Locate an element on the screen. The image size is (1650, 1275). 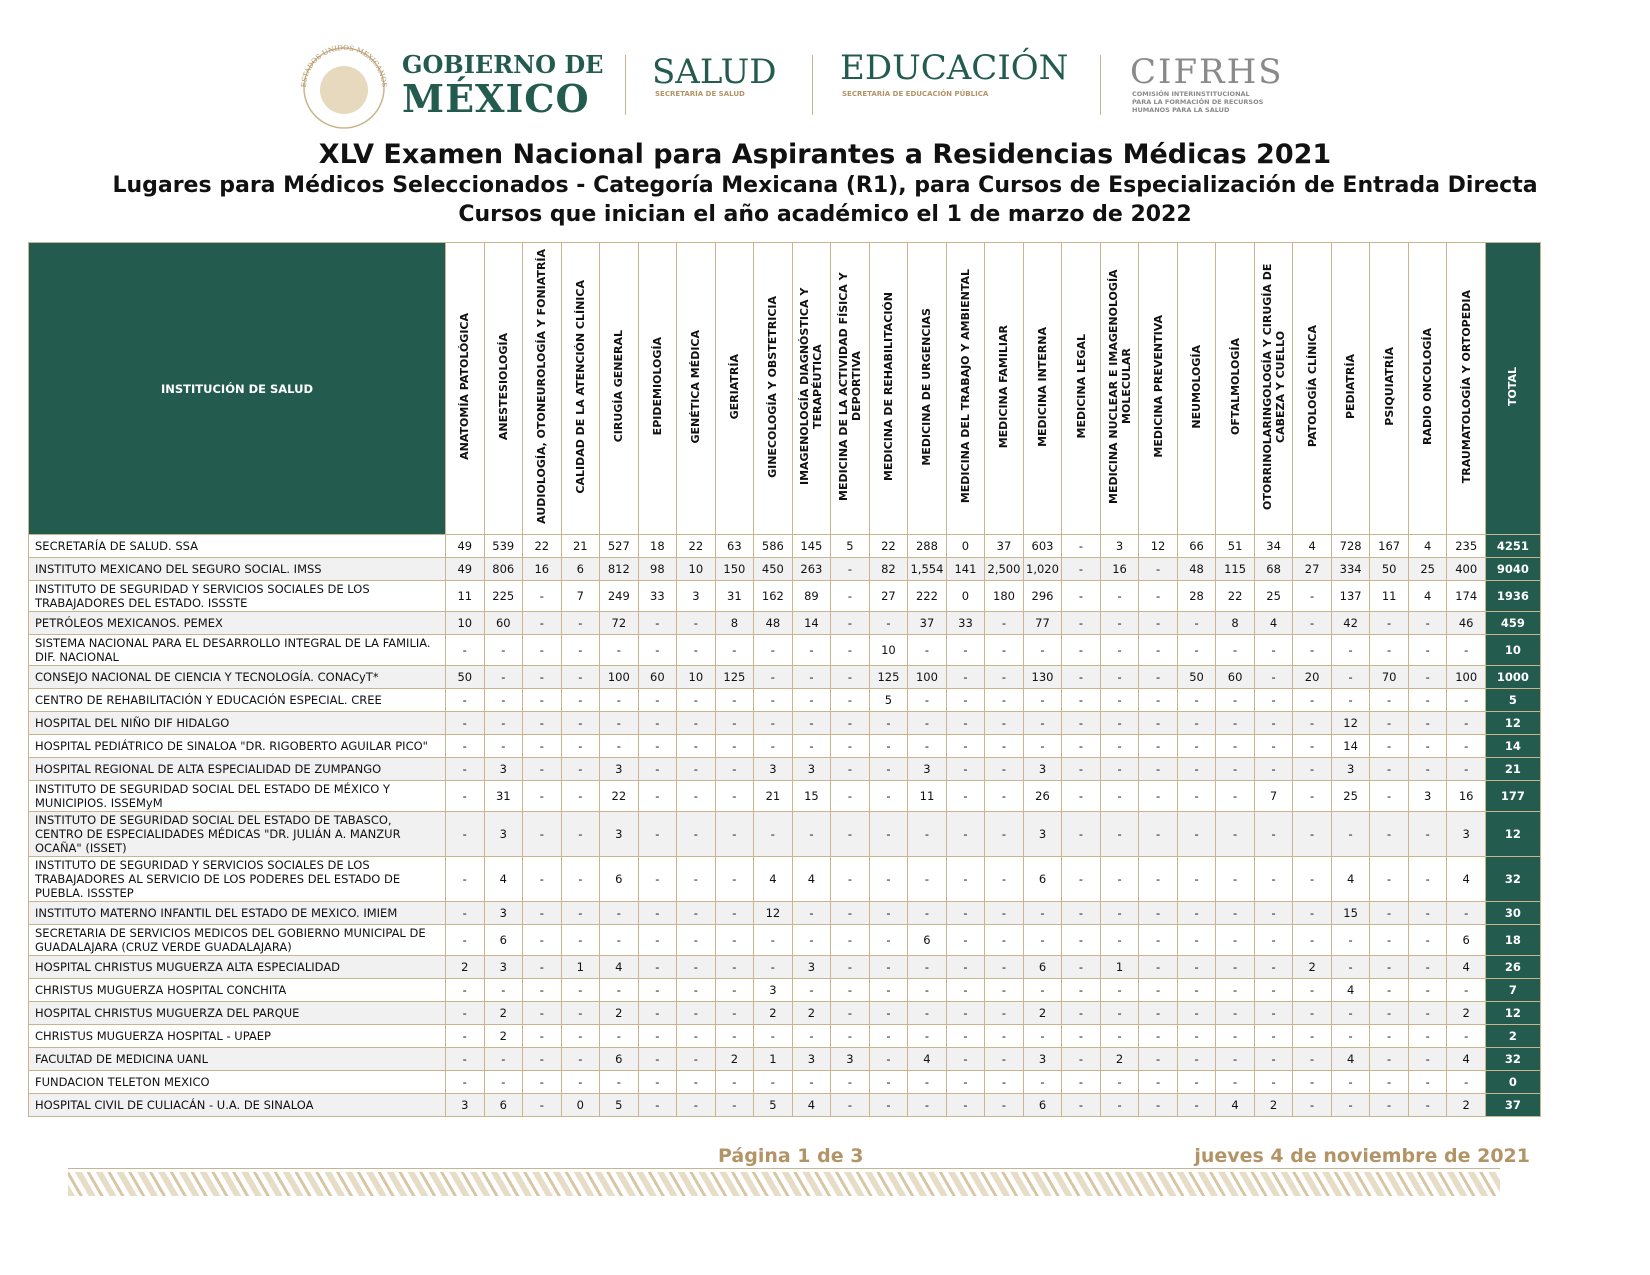
column-header: IMAGENOLOGÍA DIAGNÓSTICA Y TERAPÉUTICA is located at coordinates (811, 388).